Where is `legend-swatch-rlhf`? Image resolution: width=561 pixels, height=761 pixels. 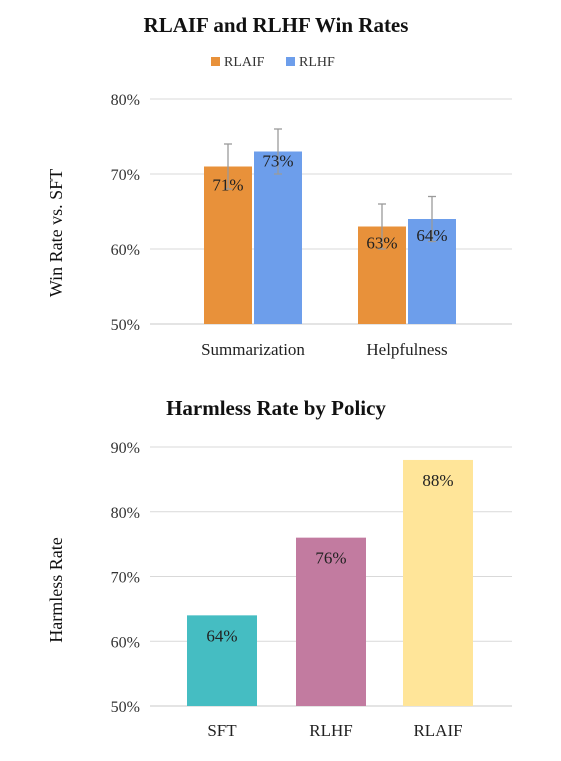 legend-swatch-rlhf is located at coordinates (290, 61).